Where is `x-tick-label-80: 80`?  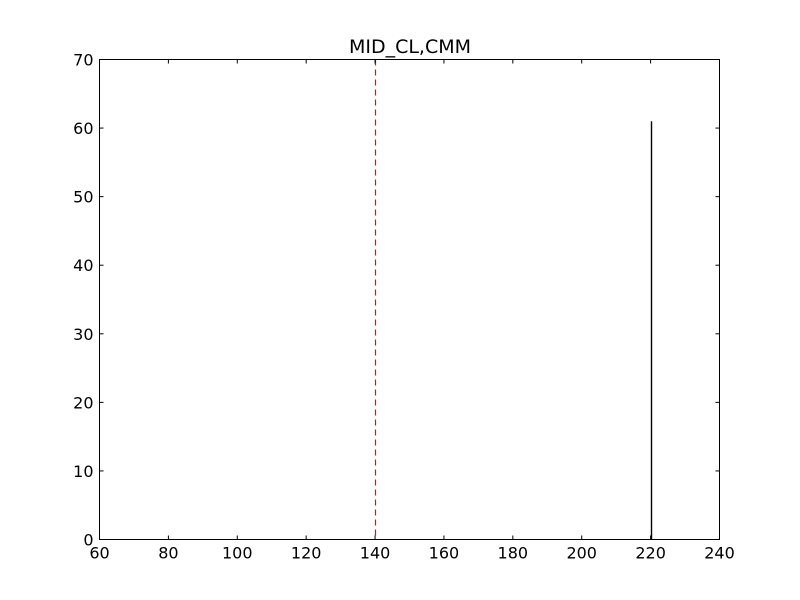 x-tick-label-80: 80 is located at coordinates (168, 553).